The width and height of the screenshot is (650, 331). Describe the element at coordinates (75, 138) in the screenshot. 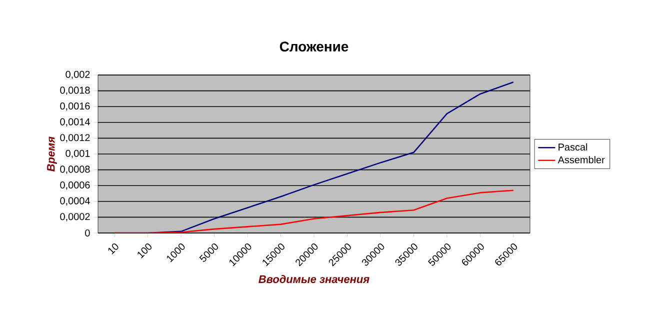

I see `y-tick-label: 0,0012` at that location.